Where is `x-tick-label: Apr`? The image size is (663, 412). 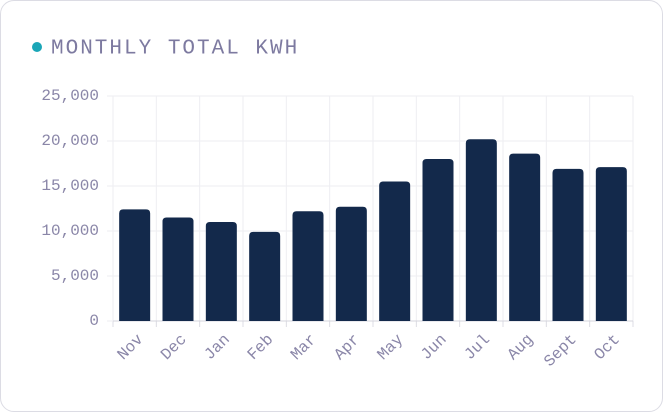 x-tick-label: Apr is located at coordinates (347, 347).